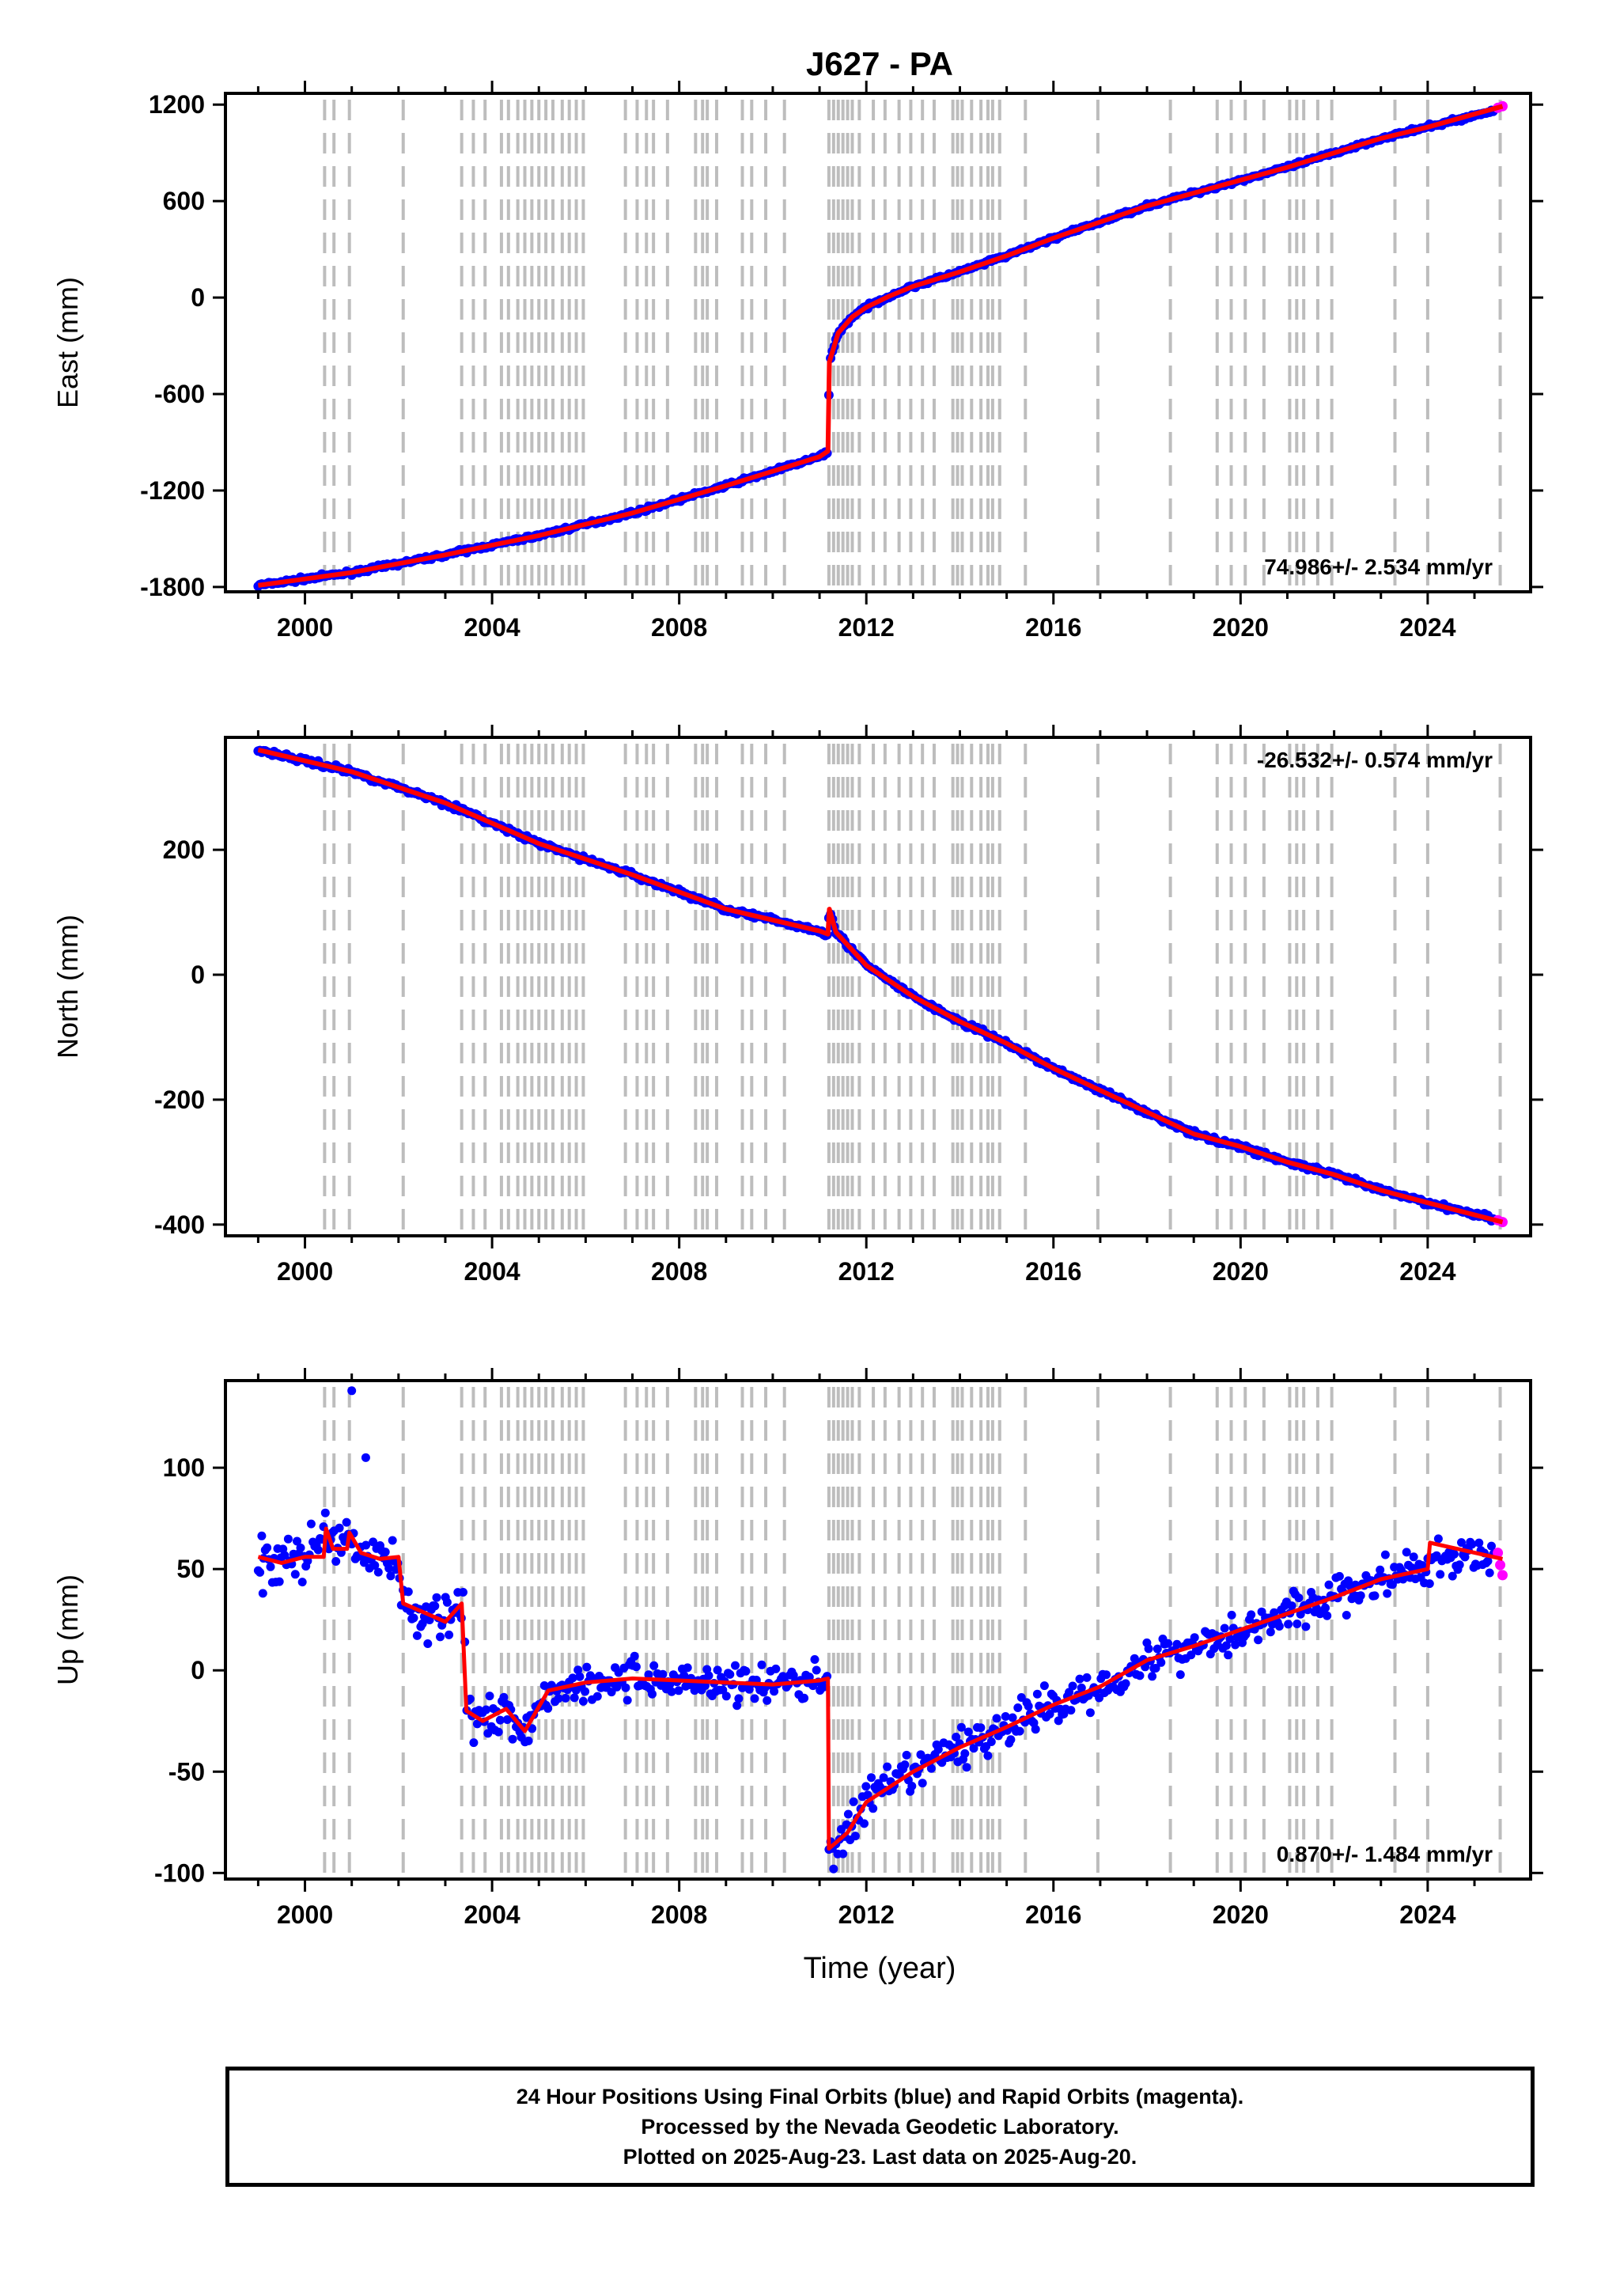  I want to click on y-tick-label: -1200, so click(173, 491).